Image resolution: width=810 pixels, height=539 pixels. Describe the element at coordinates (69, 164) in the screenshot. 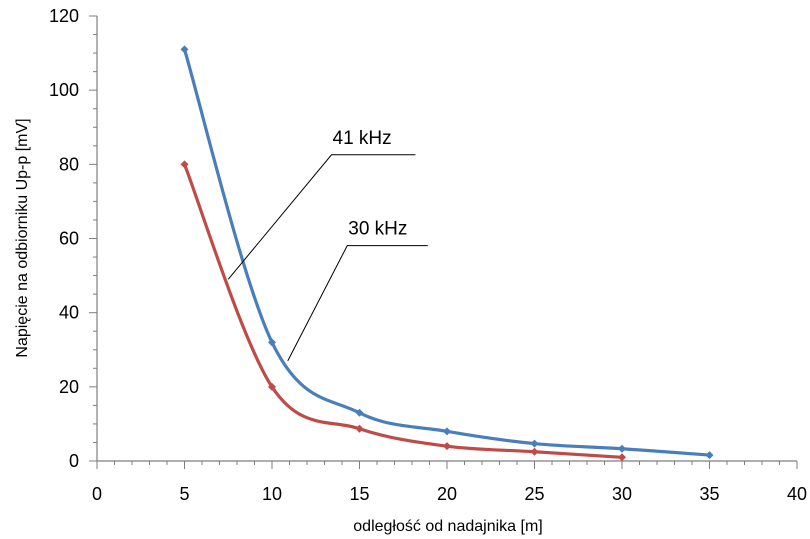

I see `y-tick-label: 80` at that location.